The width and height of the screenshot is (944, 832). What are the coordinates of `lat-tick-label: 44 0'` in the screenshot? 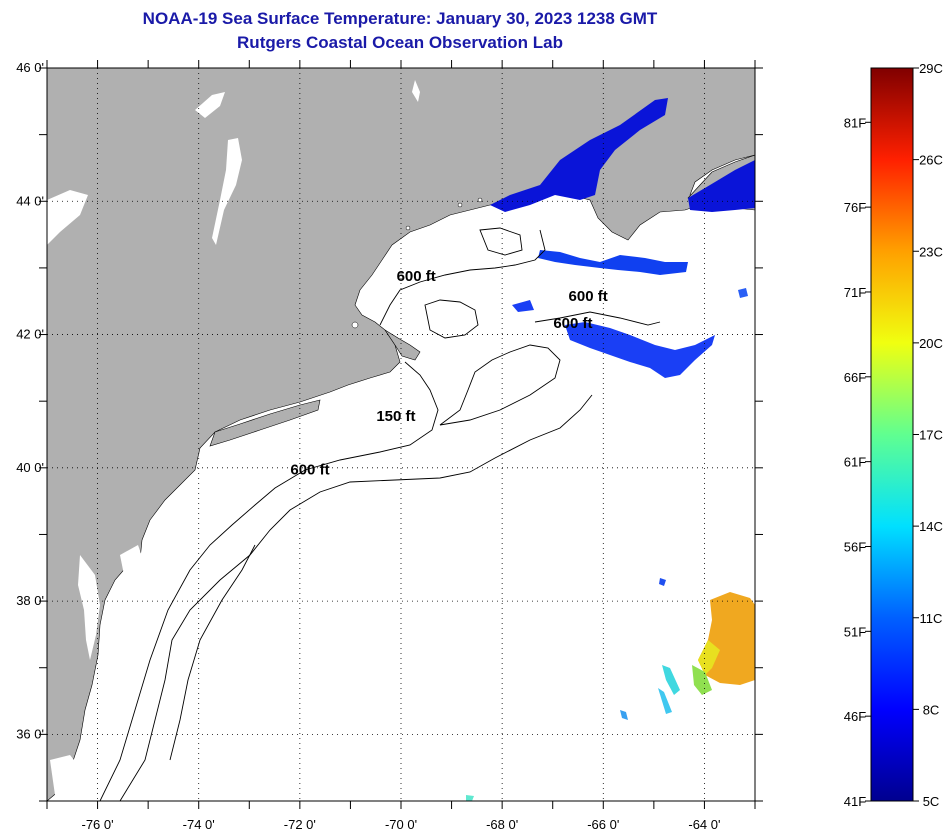 It's located at (30, 200).